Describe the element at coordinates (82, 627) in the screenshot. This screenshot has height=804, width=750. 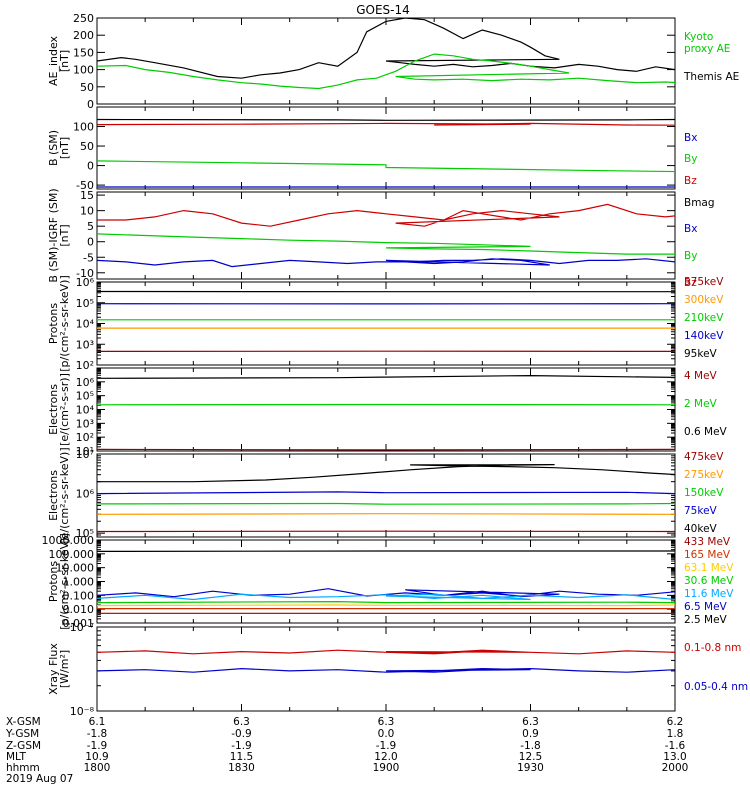
I see `y-tick-label: 10⁻⁷` at that location.